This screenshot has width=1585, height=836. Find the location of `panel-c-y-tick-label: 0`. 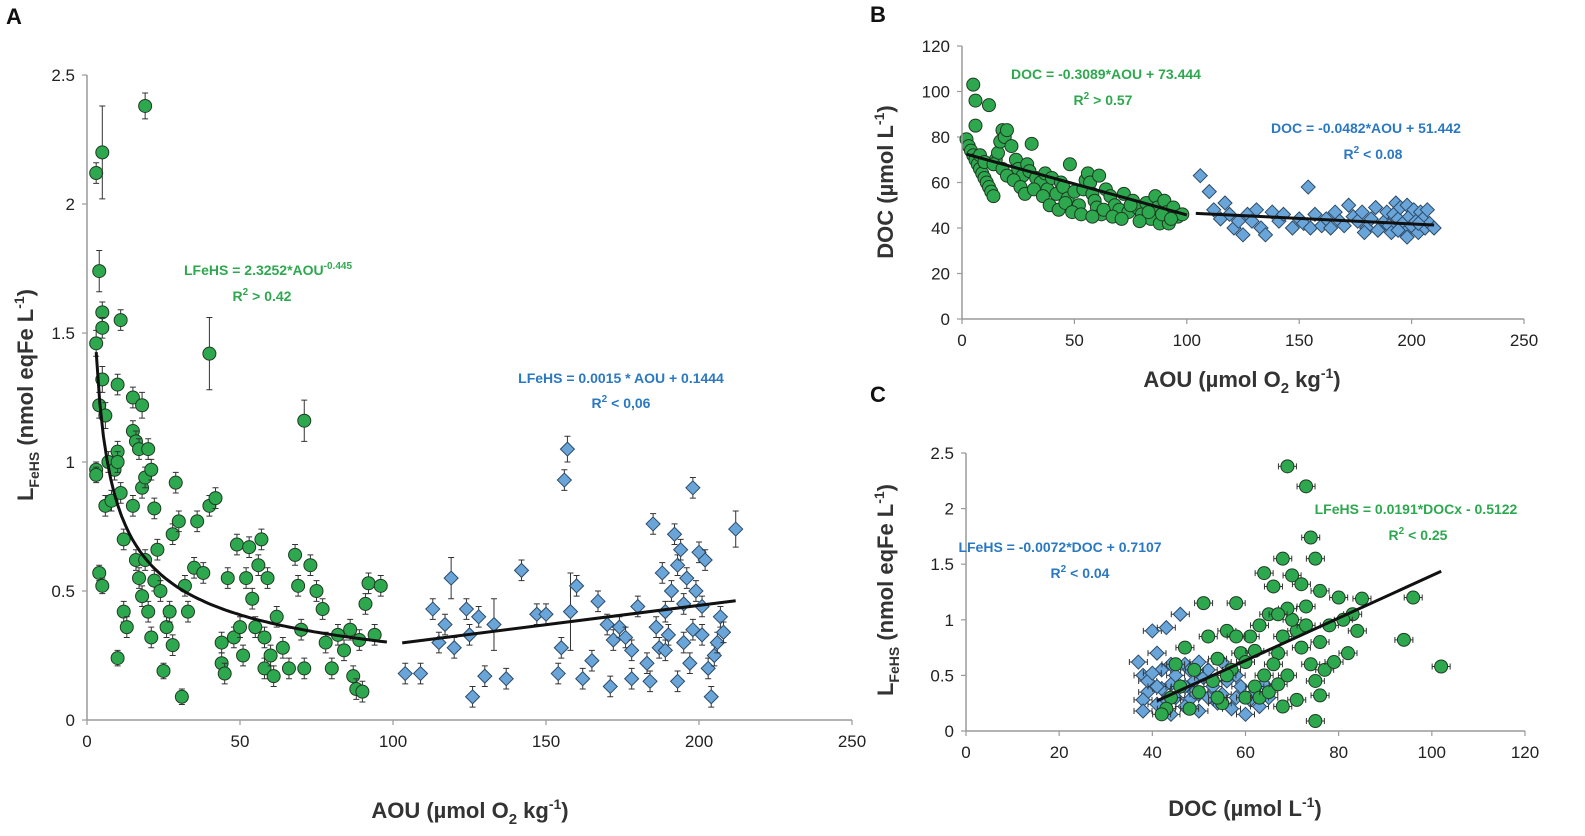

panel-c-y-tick-label: 0 is located at coordinates (949, 731).